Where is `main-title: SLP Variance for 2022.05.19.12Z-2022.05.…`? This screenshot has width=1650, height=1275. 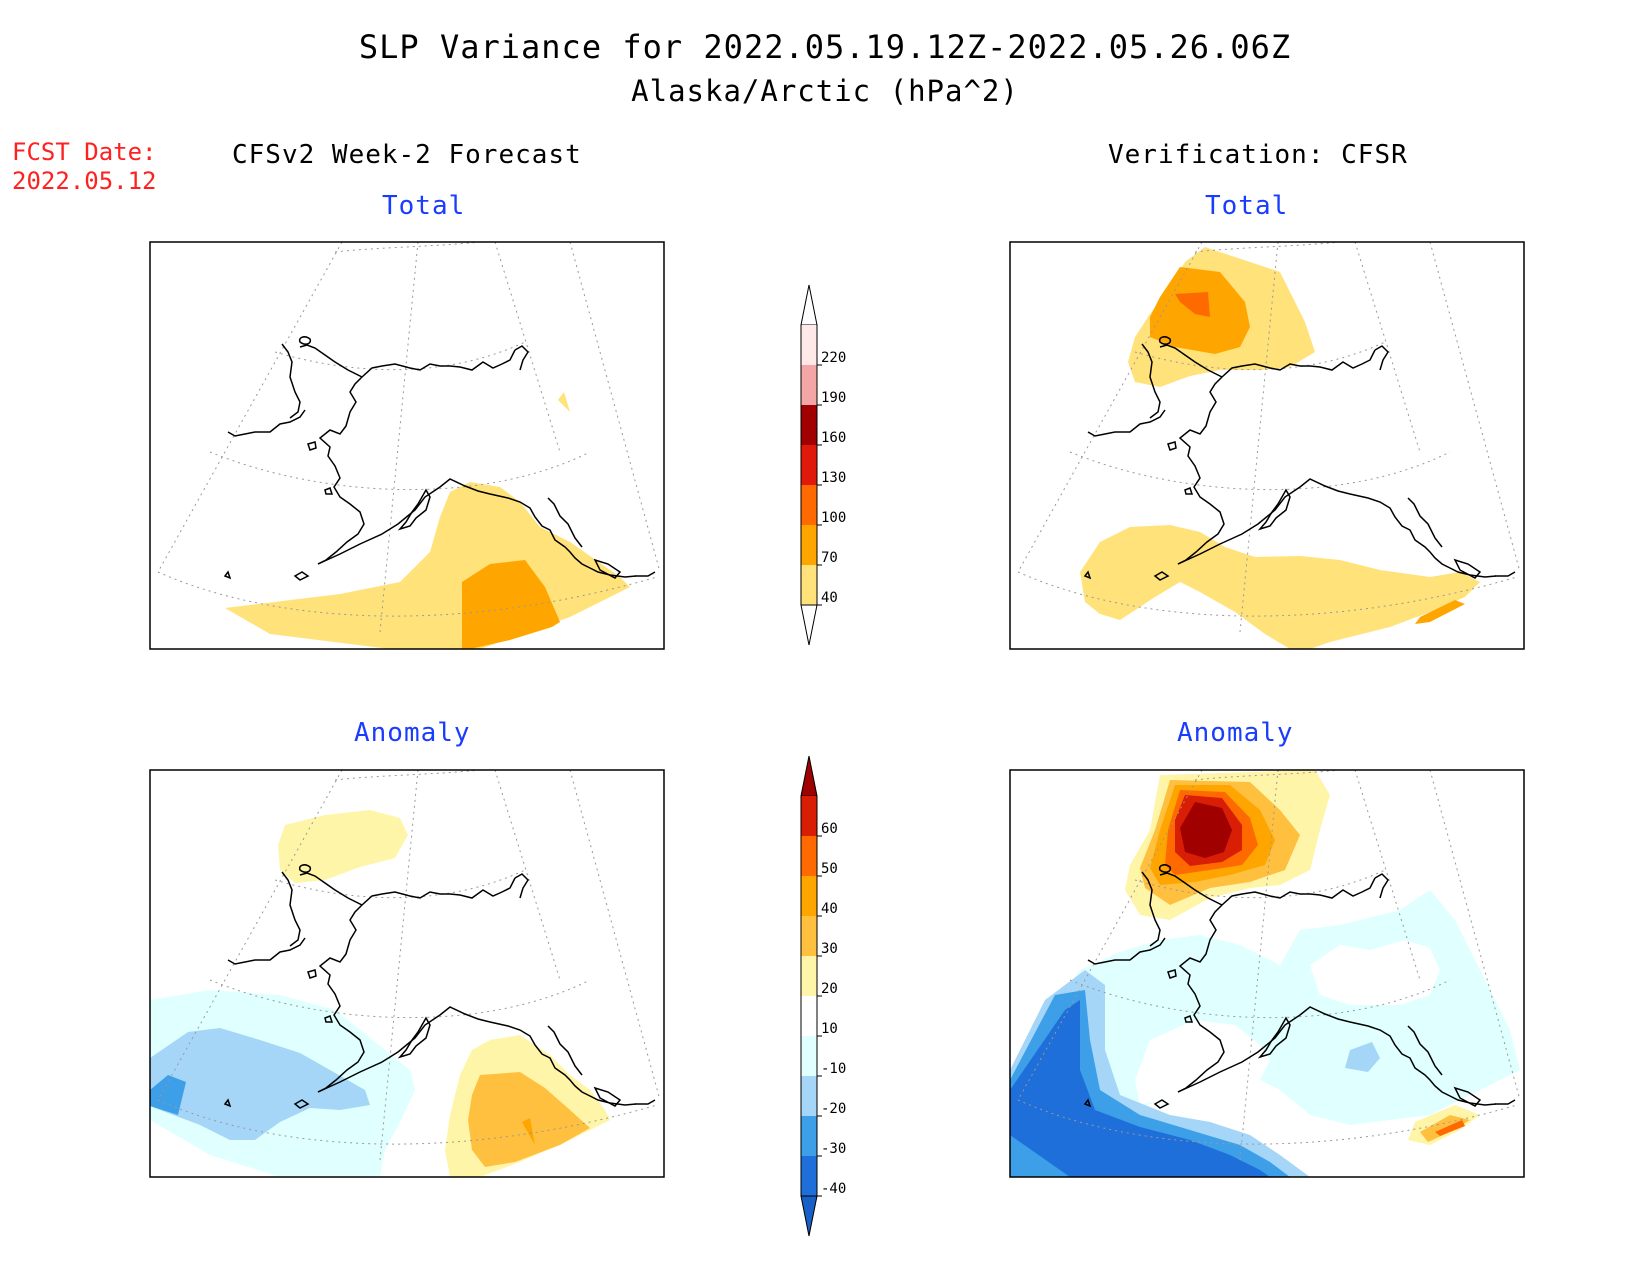
main-title: SLP Variance for 2022.05.19.12Z-2022.05.… is located at coordinates (825, 47).